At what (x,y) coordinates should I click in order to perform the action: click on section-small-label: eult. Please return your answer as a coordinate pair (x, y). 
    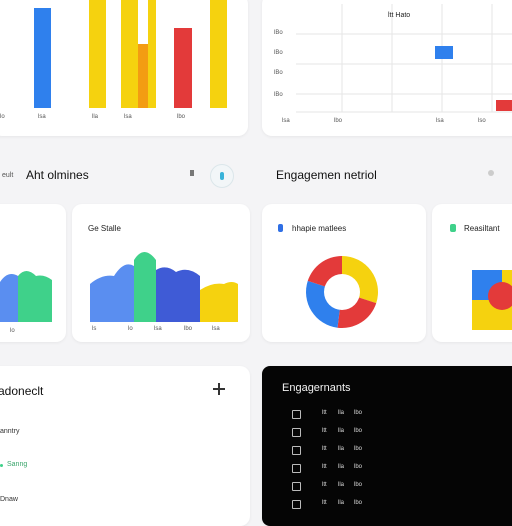
    Looking at the image, I should click on (8, 175).